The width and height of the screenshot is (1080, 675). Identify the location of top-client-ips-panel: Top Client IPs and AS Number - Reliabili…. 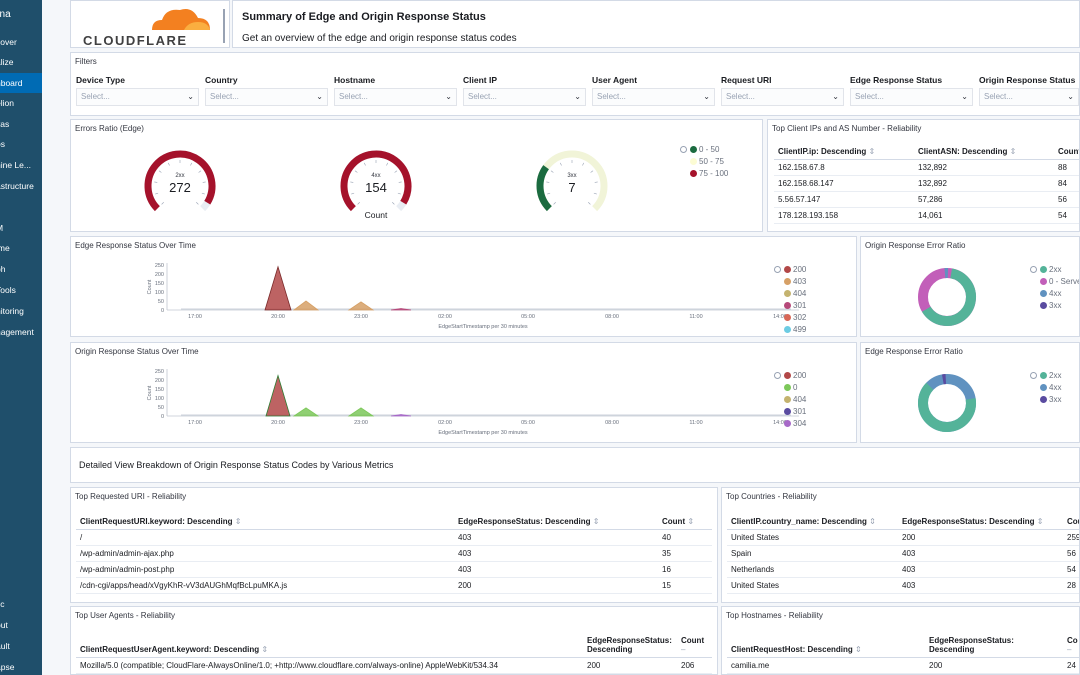
(923, 175).